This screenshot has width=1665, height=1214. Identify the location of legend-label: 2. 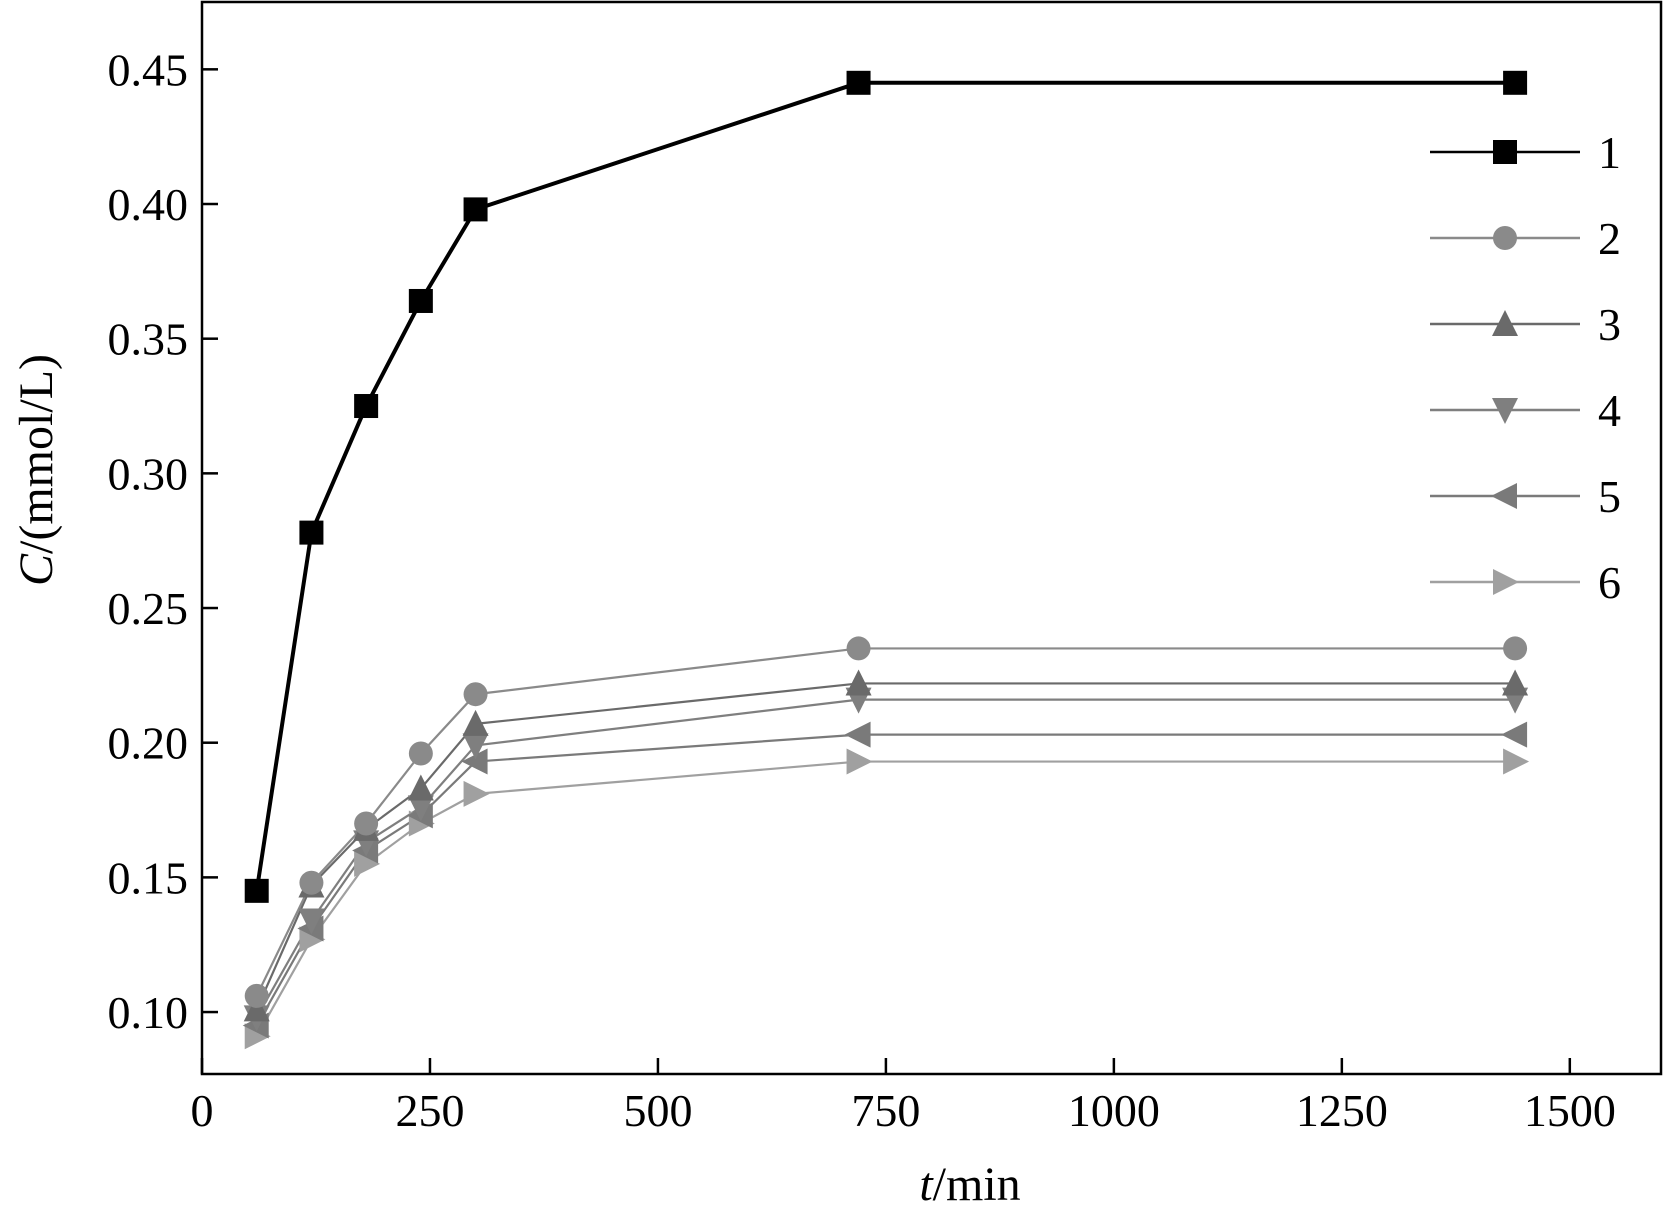
(1609, 238).